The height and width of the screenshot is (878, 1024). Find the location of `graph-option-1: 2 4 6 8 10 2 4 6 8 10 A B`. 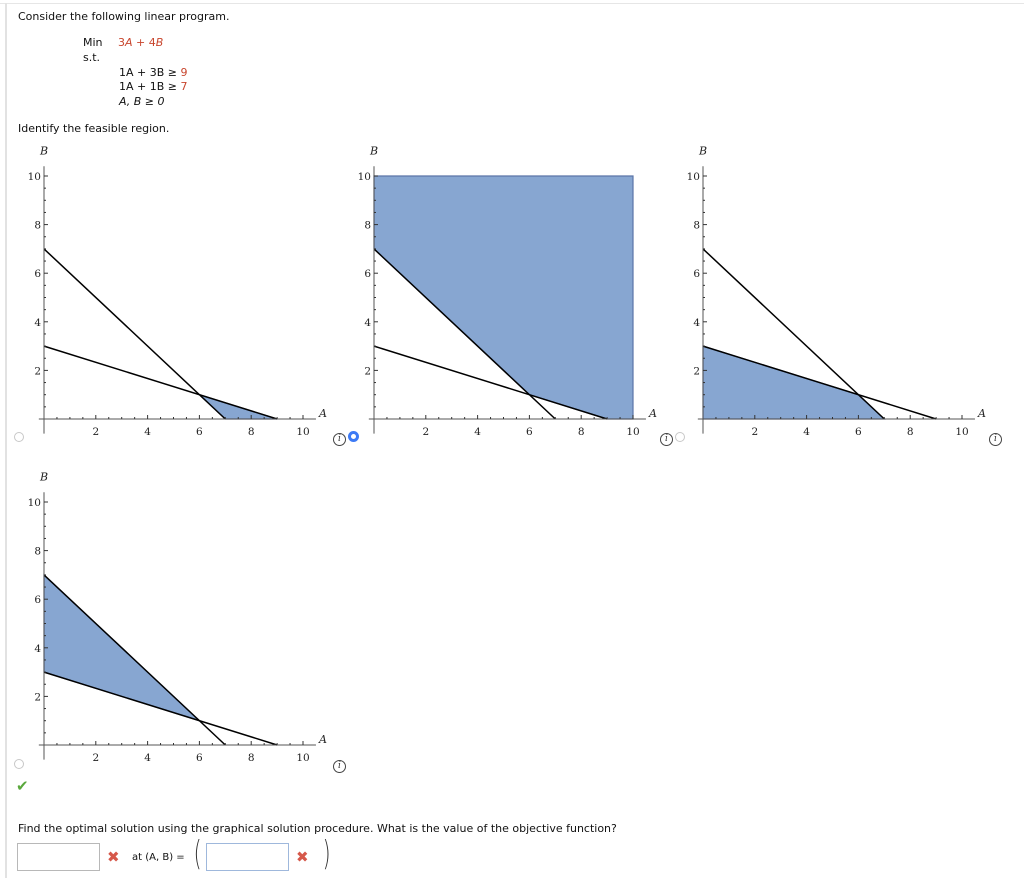

graph-option-1: 2 4 6 8 10 2 4 6 8 10 A B is located at coordinates (170, 291).